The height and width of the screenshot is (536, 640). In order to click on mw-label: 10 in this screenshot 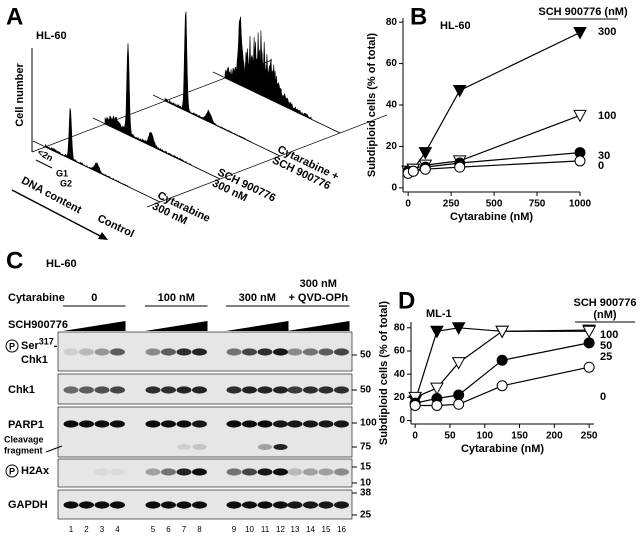, I will do `click(366, 483)`.